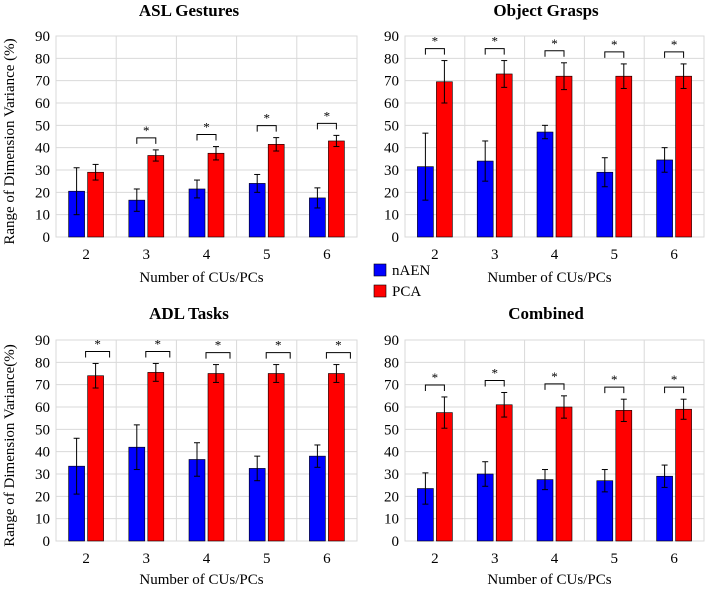 The image size is (708, 589). What do you see at coordinates (10, 141) in the screenshot?
I see `y-axis-label: Range of Dimension Variance (%)` at bounding box center [10, 141].